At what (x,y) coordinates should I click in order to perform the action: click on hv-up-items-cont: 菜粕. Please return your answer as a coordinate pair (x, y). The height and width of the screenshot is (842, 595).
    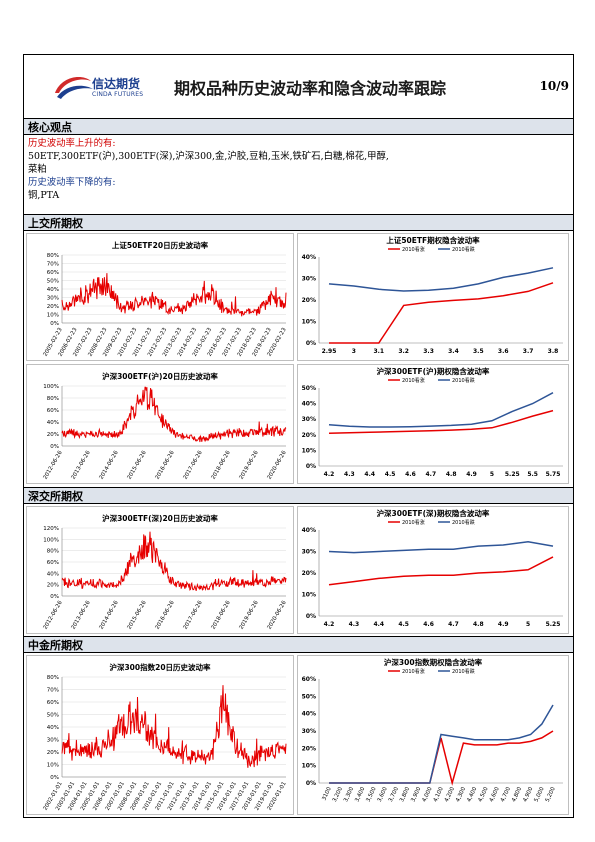
    Looking at the image, I should click on (37, 169).